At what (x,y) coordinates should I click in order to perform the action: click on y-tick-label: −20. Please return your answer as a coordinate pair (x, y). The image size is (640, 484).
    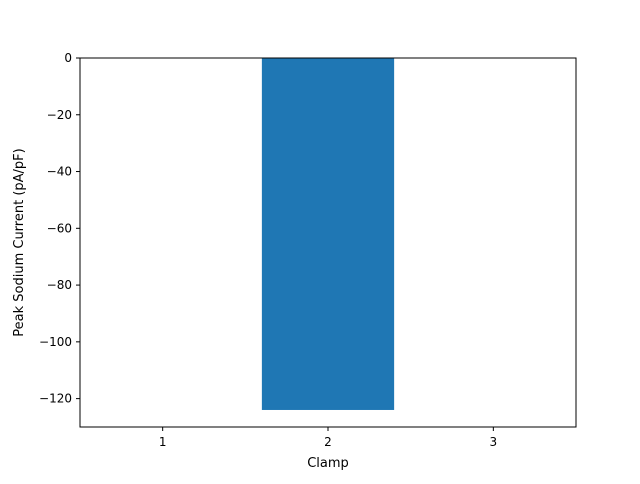
    Looking at the image, I should click on (59, 115).